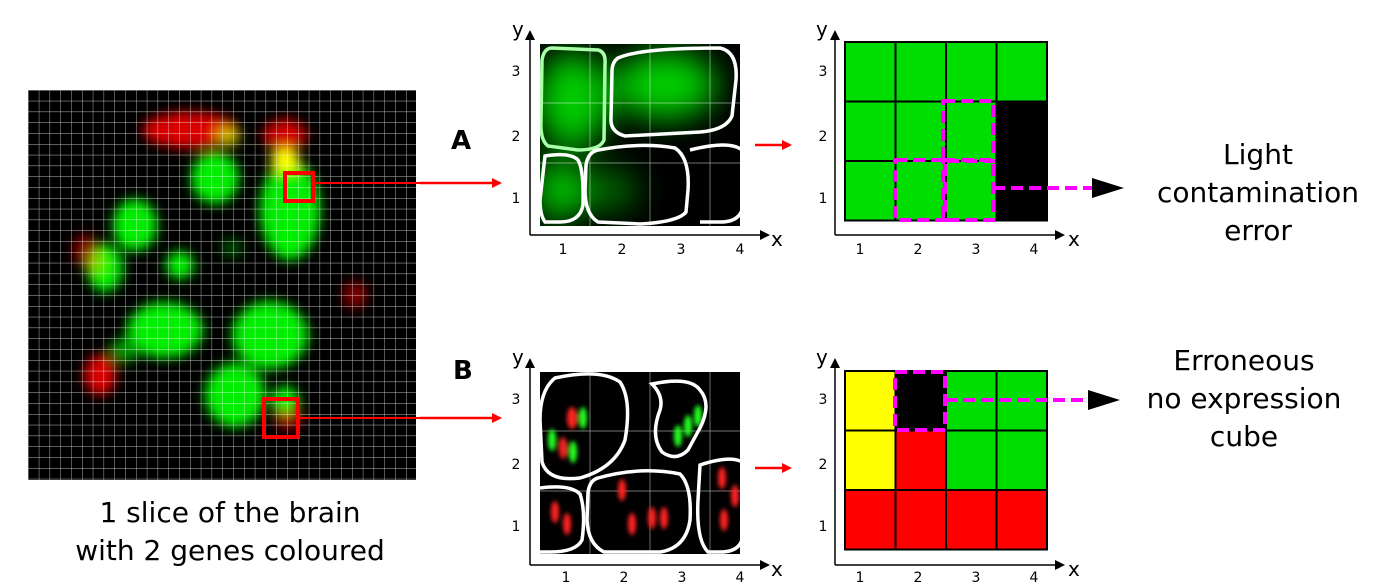 This screenshot has width=1396, height=588. Describe the element at coordinates (230, 550) in the screenshot. I see `caption-line-2: with 2 genes coloured` at that location.